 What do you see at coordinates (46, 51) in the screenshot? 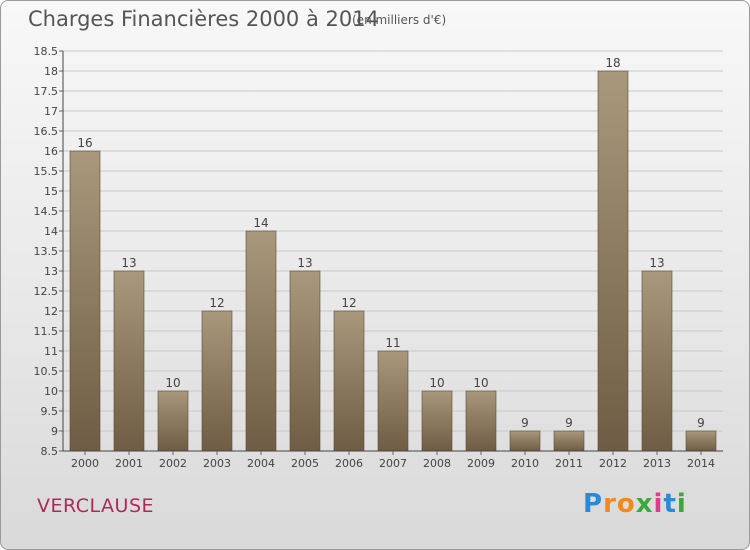
I see `y-tick-label: 18.5` at bounding box center [46, 51].